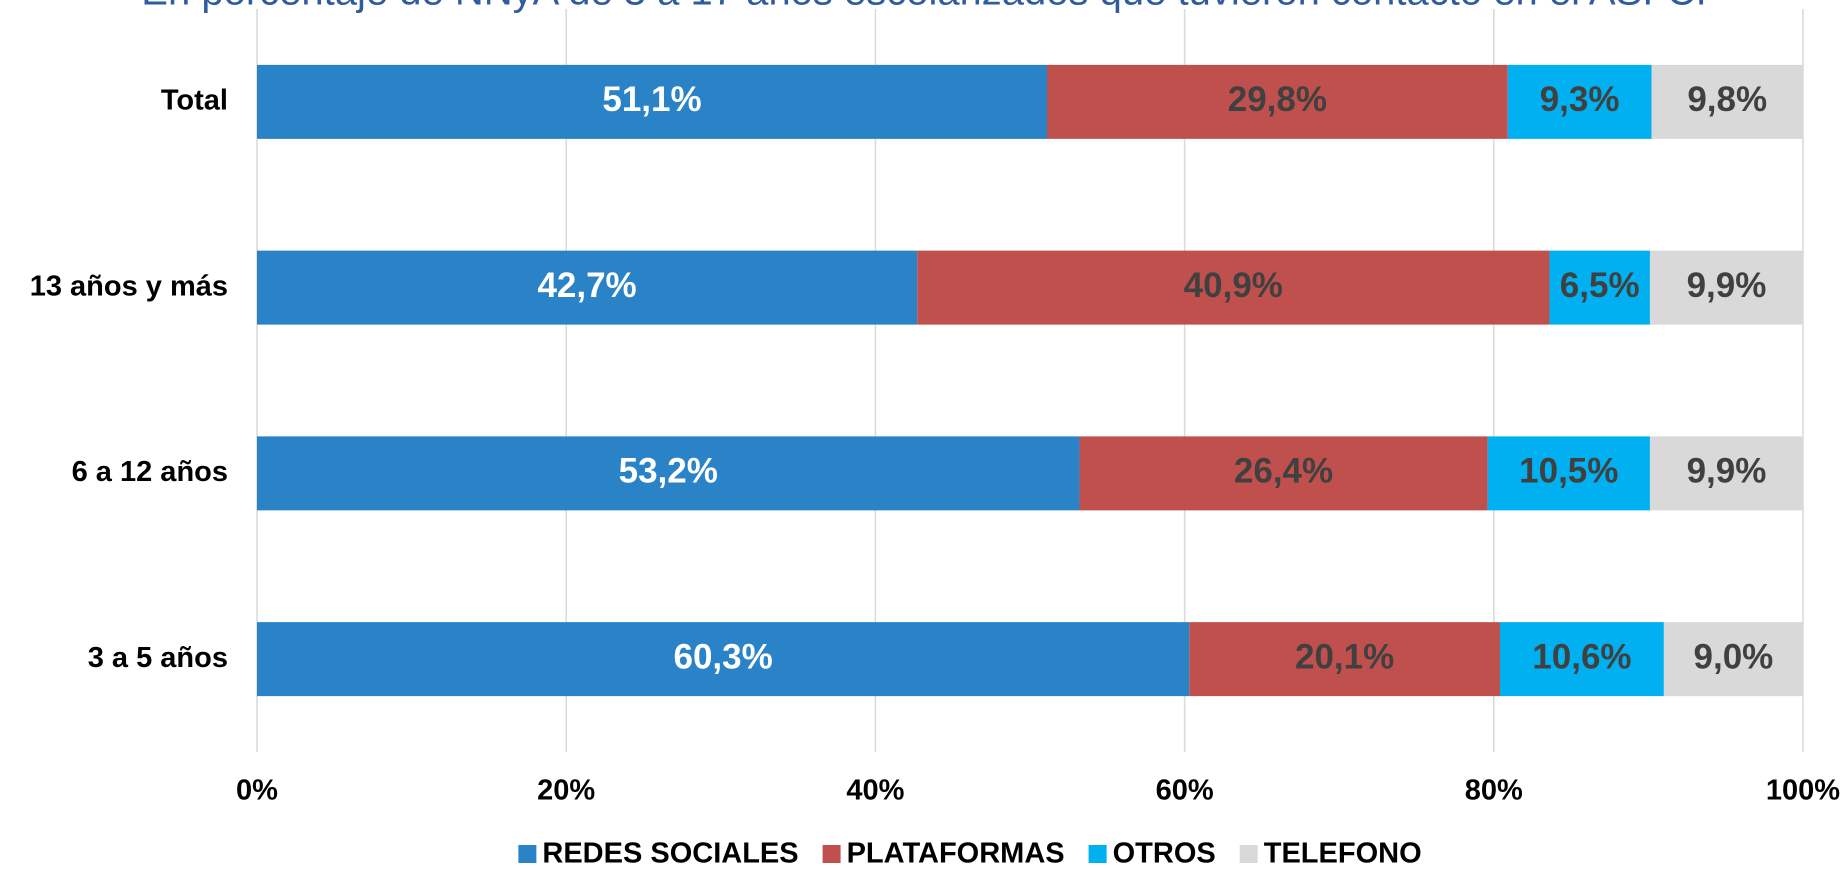 Image resolution: width=1848 pixels, height=869 pixels. Describe the element at coordinates (1734, 656) in the screenshot. I see `data-label: 9,0%` at that location.